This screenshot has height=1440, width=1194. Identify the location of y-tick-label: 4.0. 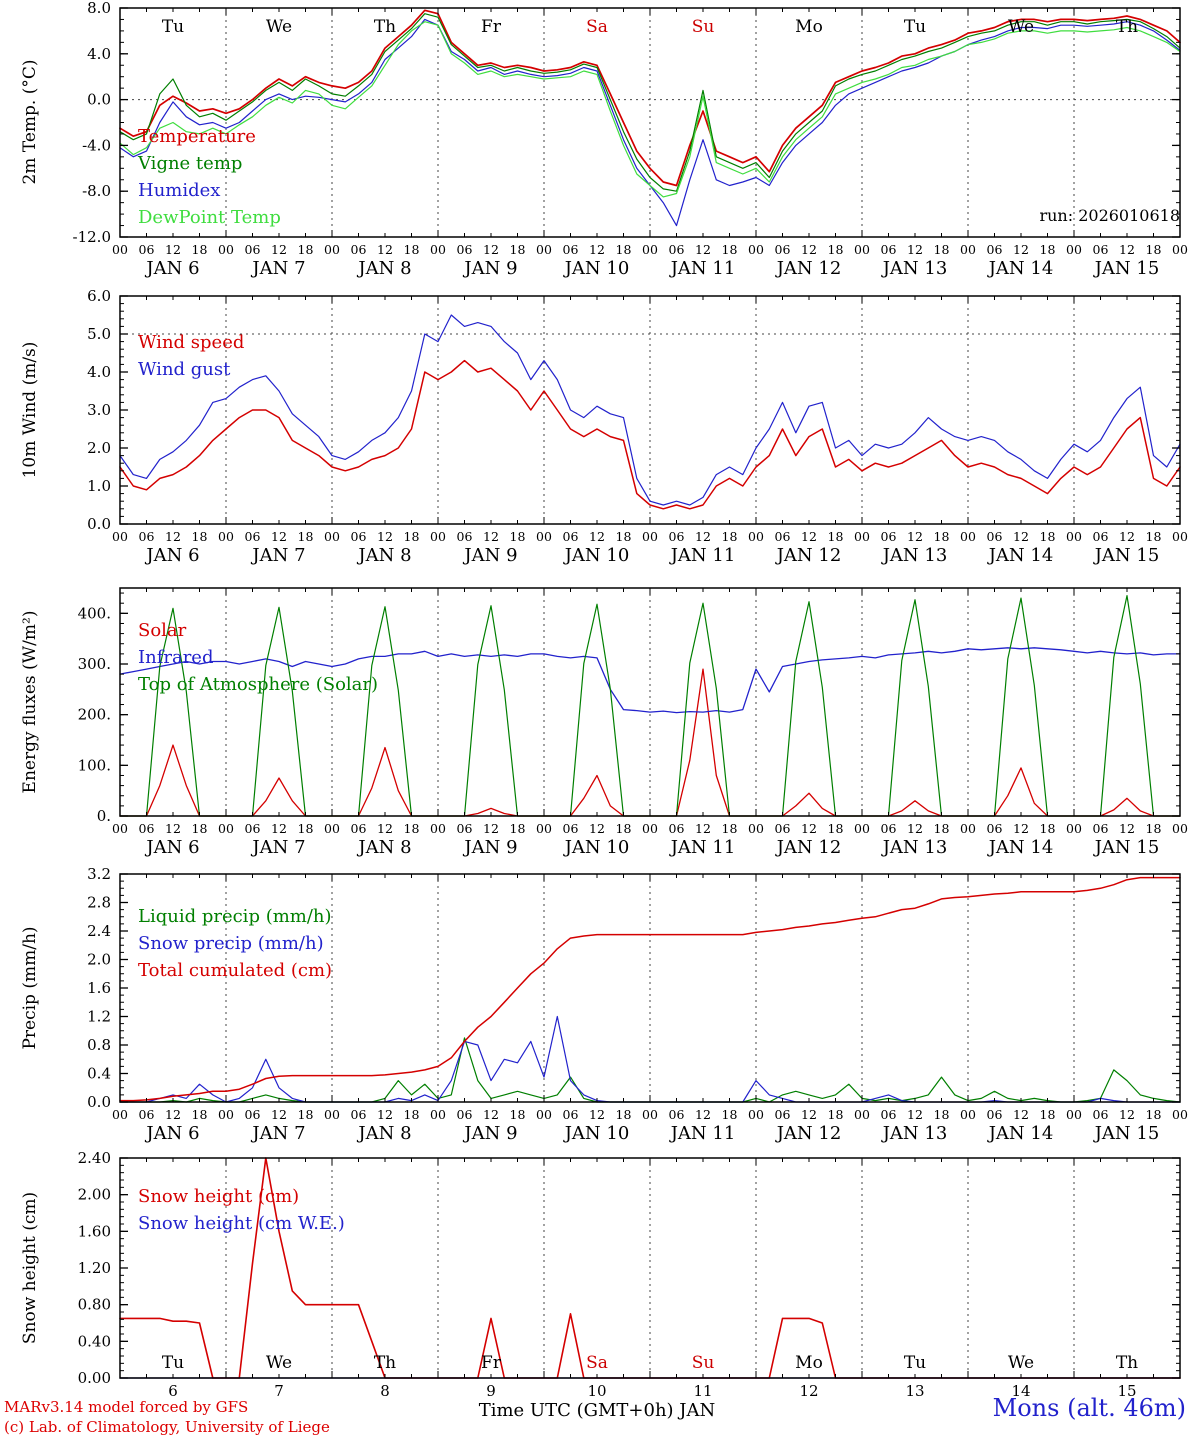
(99, 54).